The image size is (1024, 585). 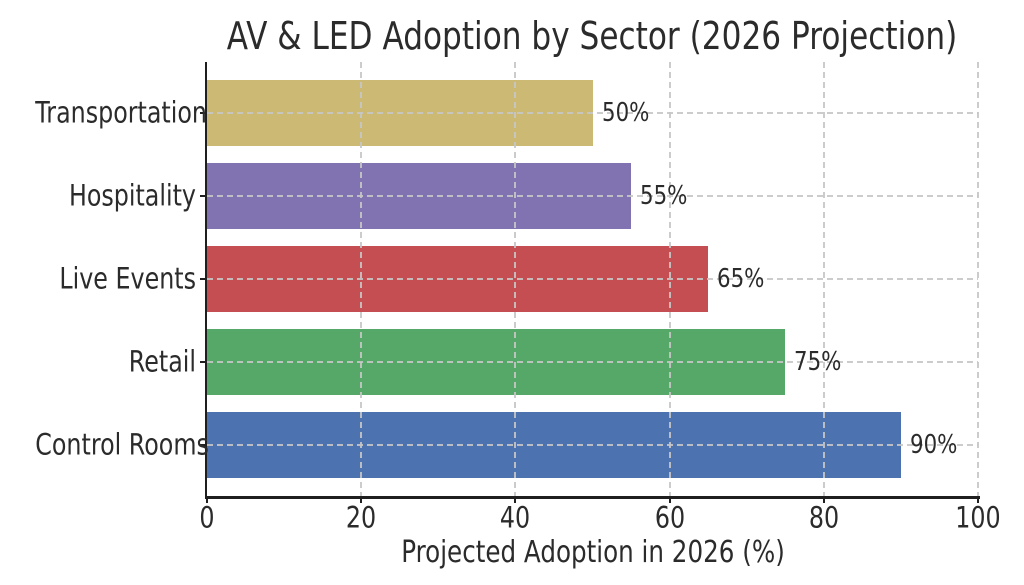 What do you see at coordinates (625, 113) in the screenshot?
I see `bar-value-label: 50%` at bounding box center [625, 113].